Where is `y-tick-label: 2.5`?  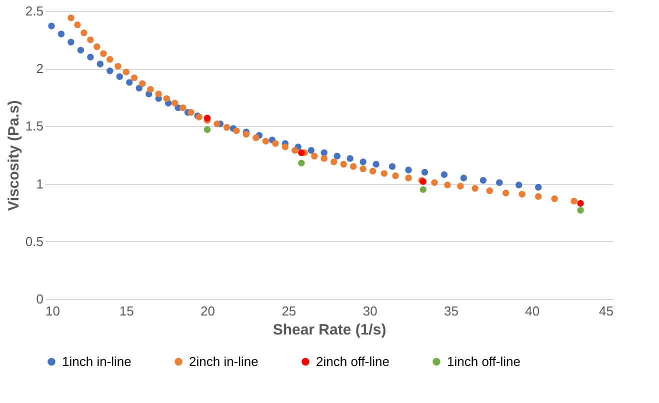 y-tick-label: 2.5 is located at coordinates (34, 11).